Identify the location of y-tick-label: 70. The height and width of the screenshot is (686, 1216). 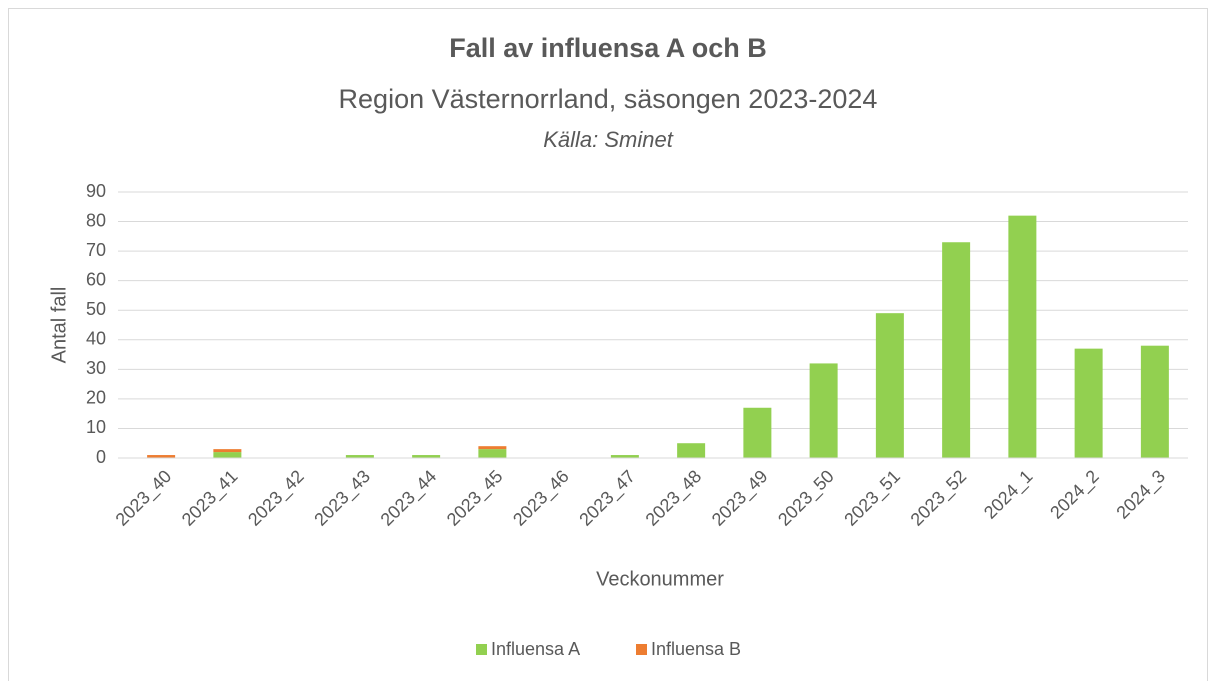
(96, 250).